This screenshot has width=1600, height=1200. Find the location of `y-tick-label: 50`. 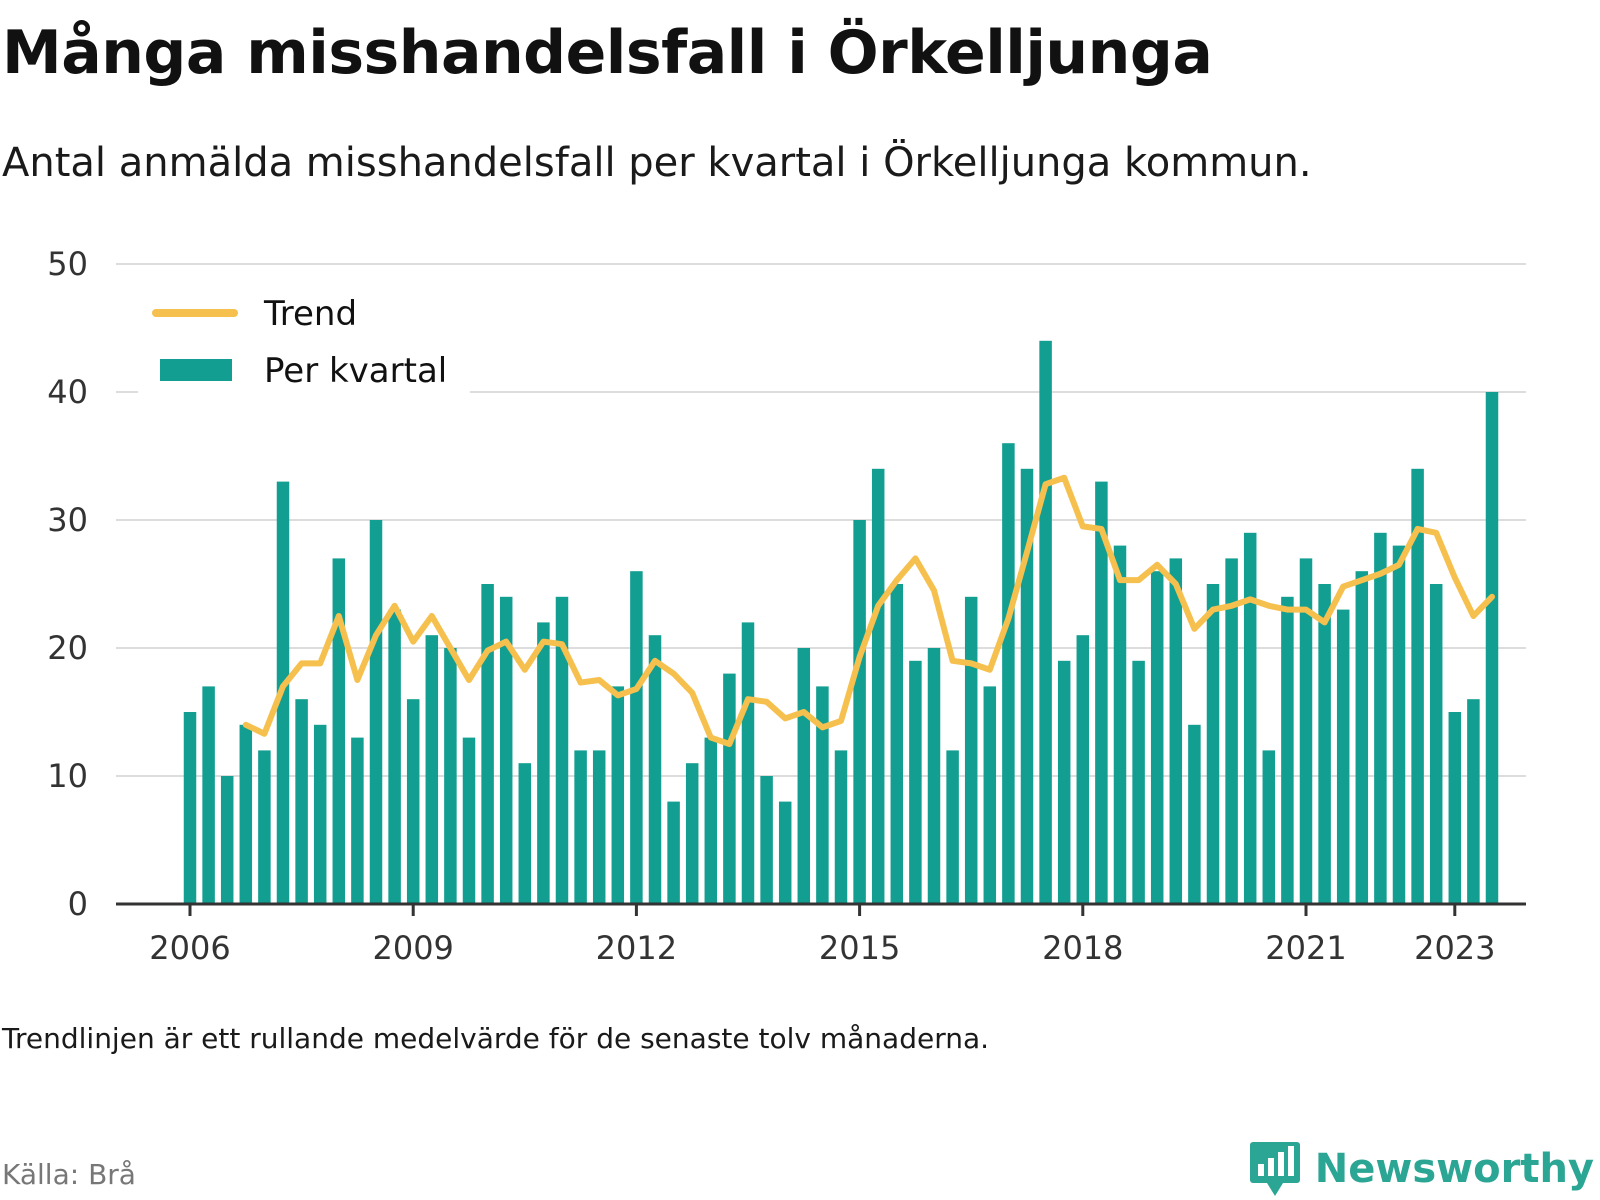

y-tick-label: 50 is located at coordinates (67, 264).